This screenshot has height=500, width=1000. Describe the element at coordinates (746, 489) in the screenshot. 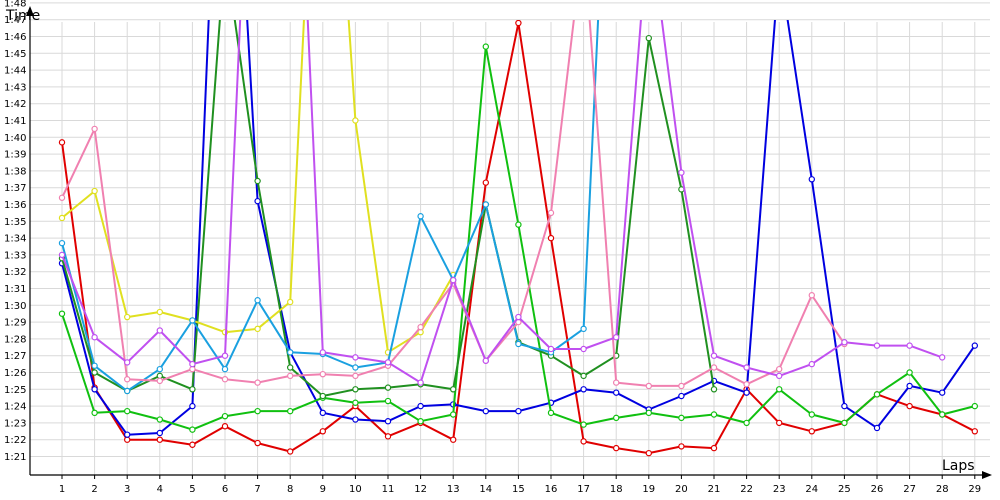

I see `x-tick-label: 22` at that location.